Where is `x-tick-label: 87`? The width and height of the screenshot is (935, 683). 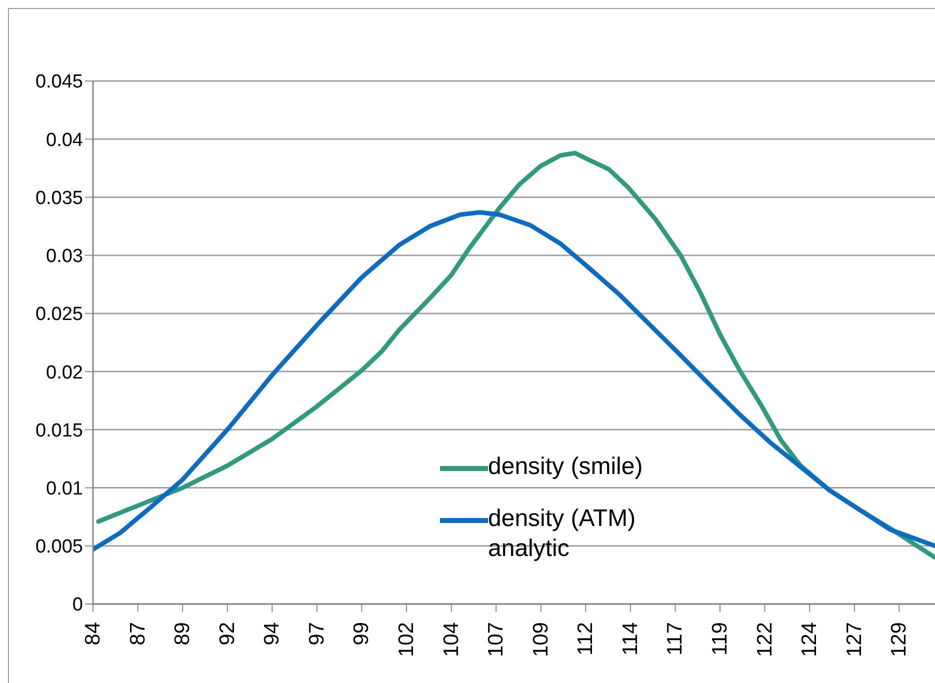
x-tick-label: 87 is located at coordinates (138, 634).